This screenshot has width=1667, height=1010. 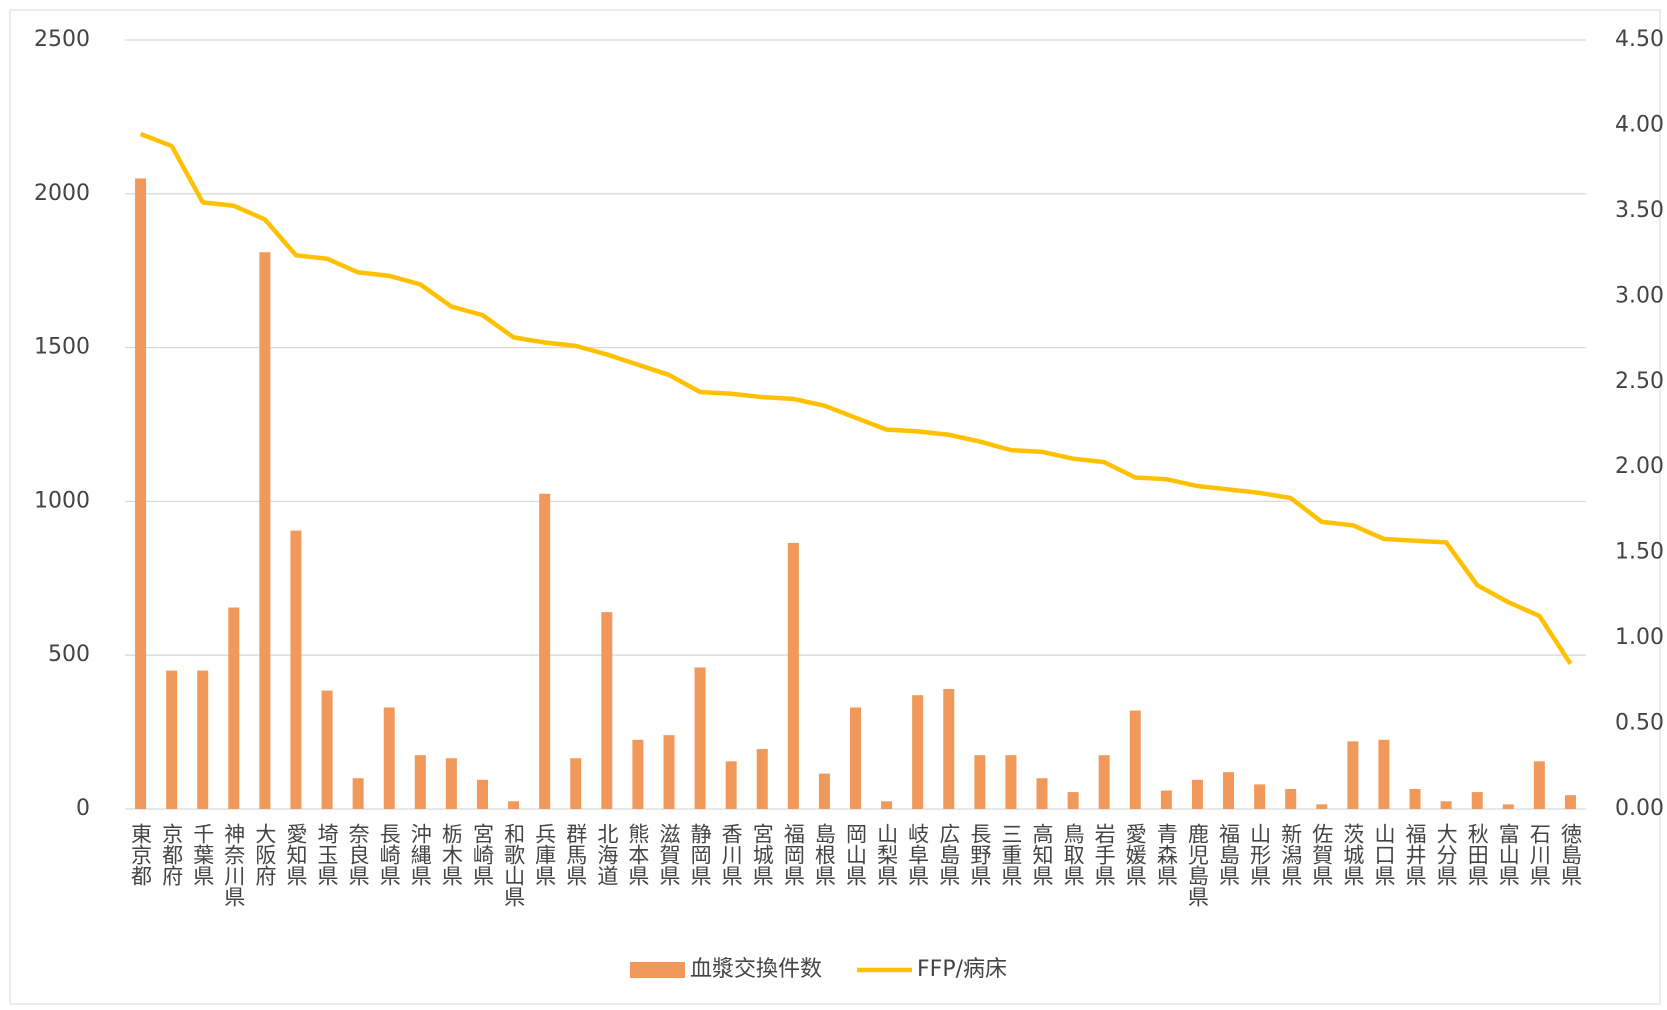 What do you see at coordinates (731, 854) in the screenshot?
I see `x-tick-label: 香川県` at bounding box center [731, 854].